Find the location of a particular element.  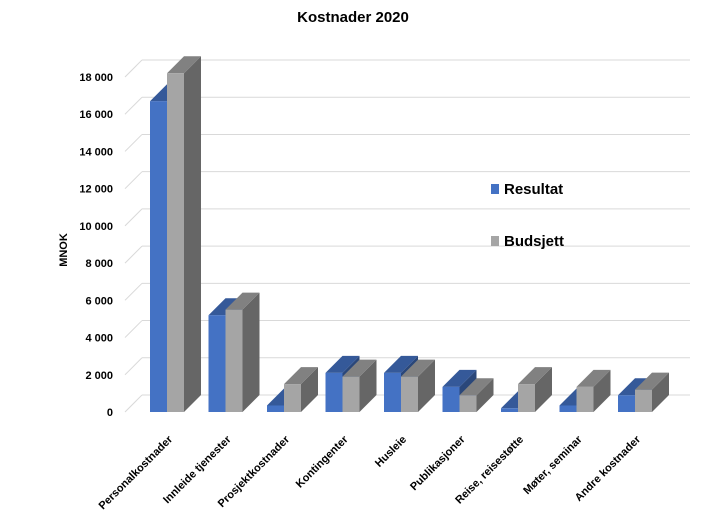

y-tick-label: 10 000 is located at coordinates (96, 227).